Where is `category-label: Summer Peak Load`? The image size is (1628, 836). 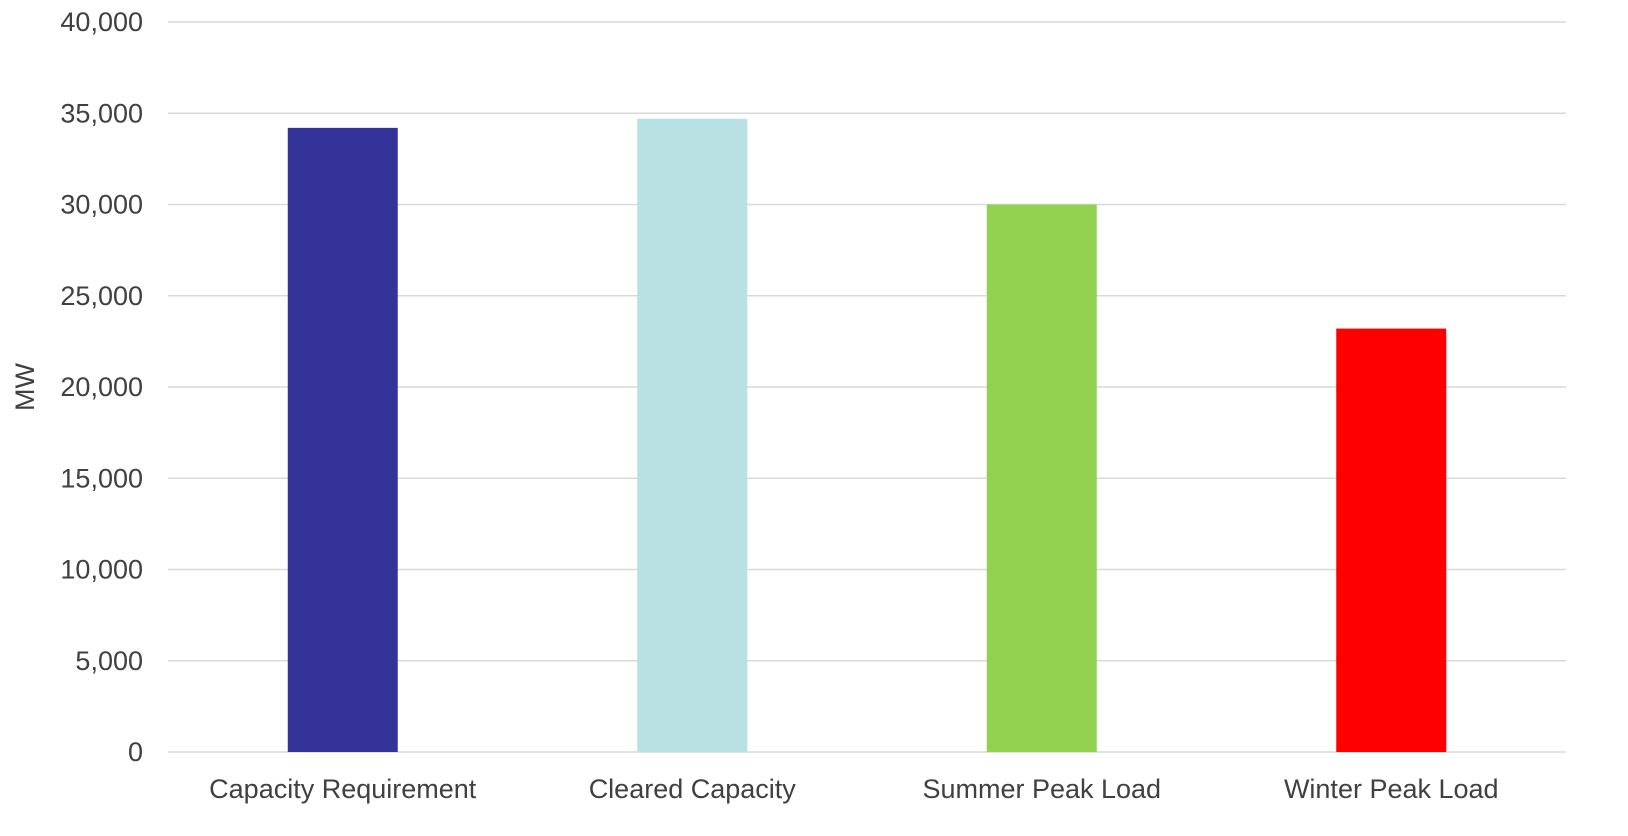 category-label: Summer Peak Load is located at coordinates (1041, 789).